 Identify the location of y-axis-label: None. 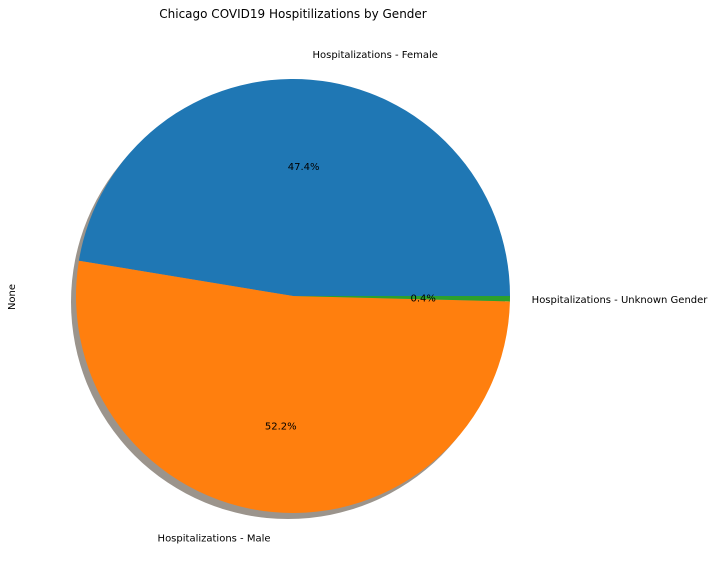
(12, 297).